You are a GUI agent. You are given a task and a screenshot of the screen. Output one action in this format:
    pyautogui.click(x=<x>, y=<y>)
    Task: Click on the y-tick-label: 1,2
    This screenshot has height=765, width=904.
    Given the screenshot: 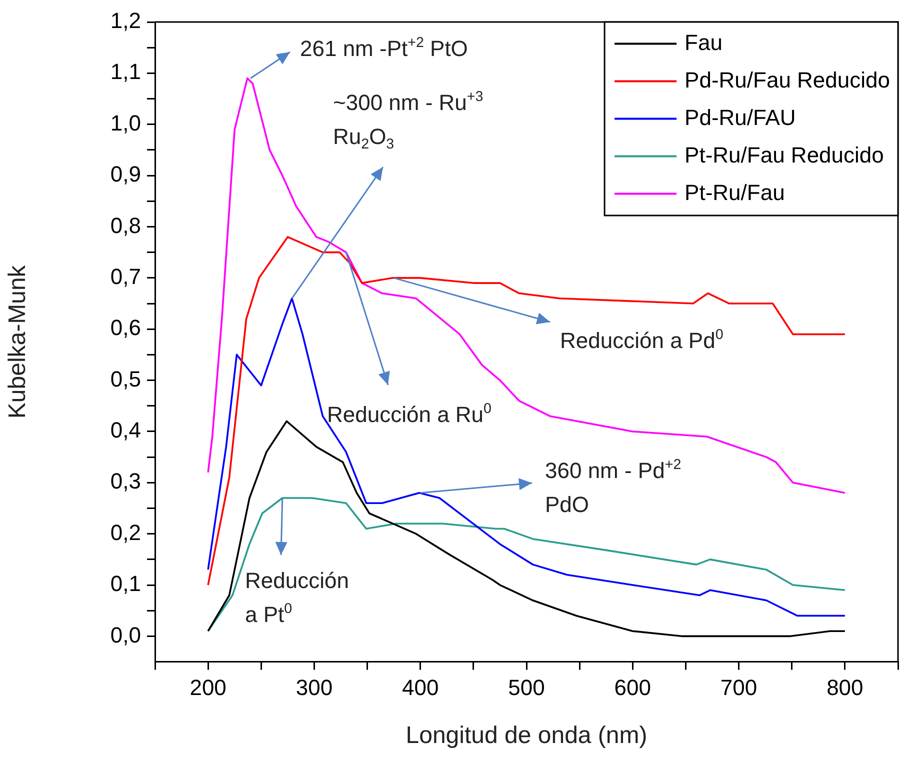 What is the action you would take?
    pyautogui.click(x=125, y=21)
    